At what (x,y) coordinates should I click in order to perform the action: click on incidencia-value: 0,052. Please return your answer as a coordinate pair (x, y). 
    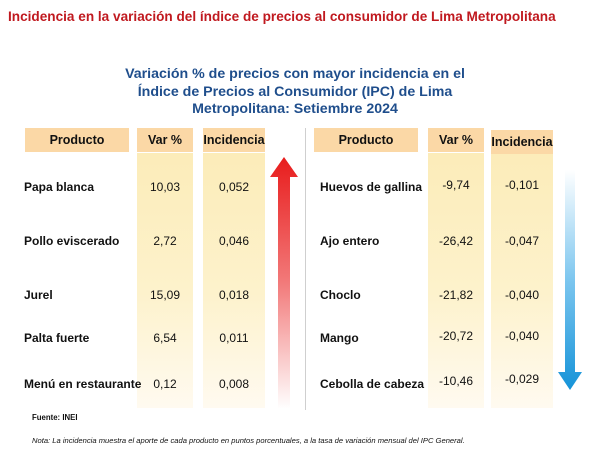
    Looking at the image, I should click on (234, 187).